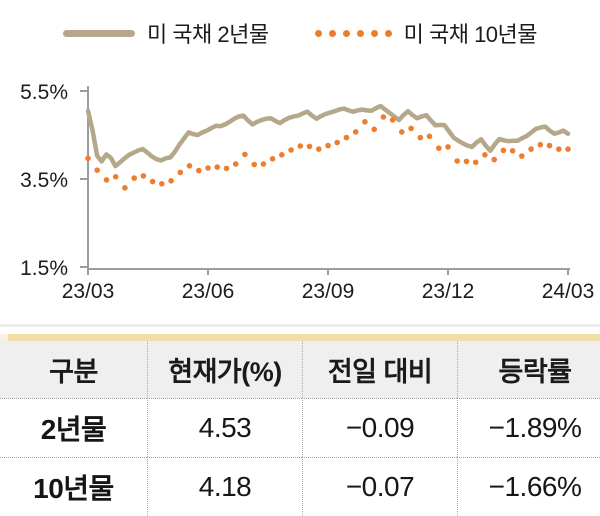 This screenshot has height=516, width=600. I want to click on col-header-price: 현재가(%), so click(224, 369).